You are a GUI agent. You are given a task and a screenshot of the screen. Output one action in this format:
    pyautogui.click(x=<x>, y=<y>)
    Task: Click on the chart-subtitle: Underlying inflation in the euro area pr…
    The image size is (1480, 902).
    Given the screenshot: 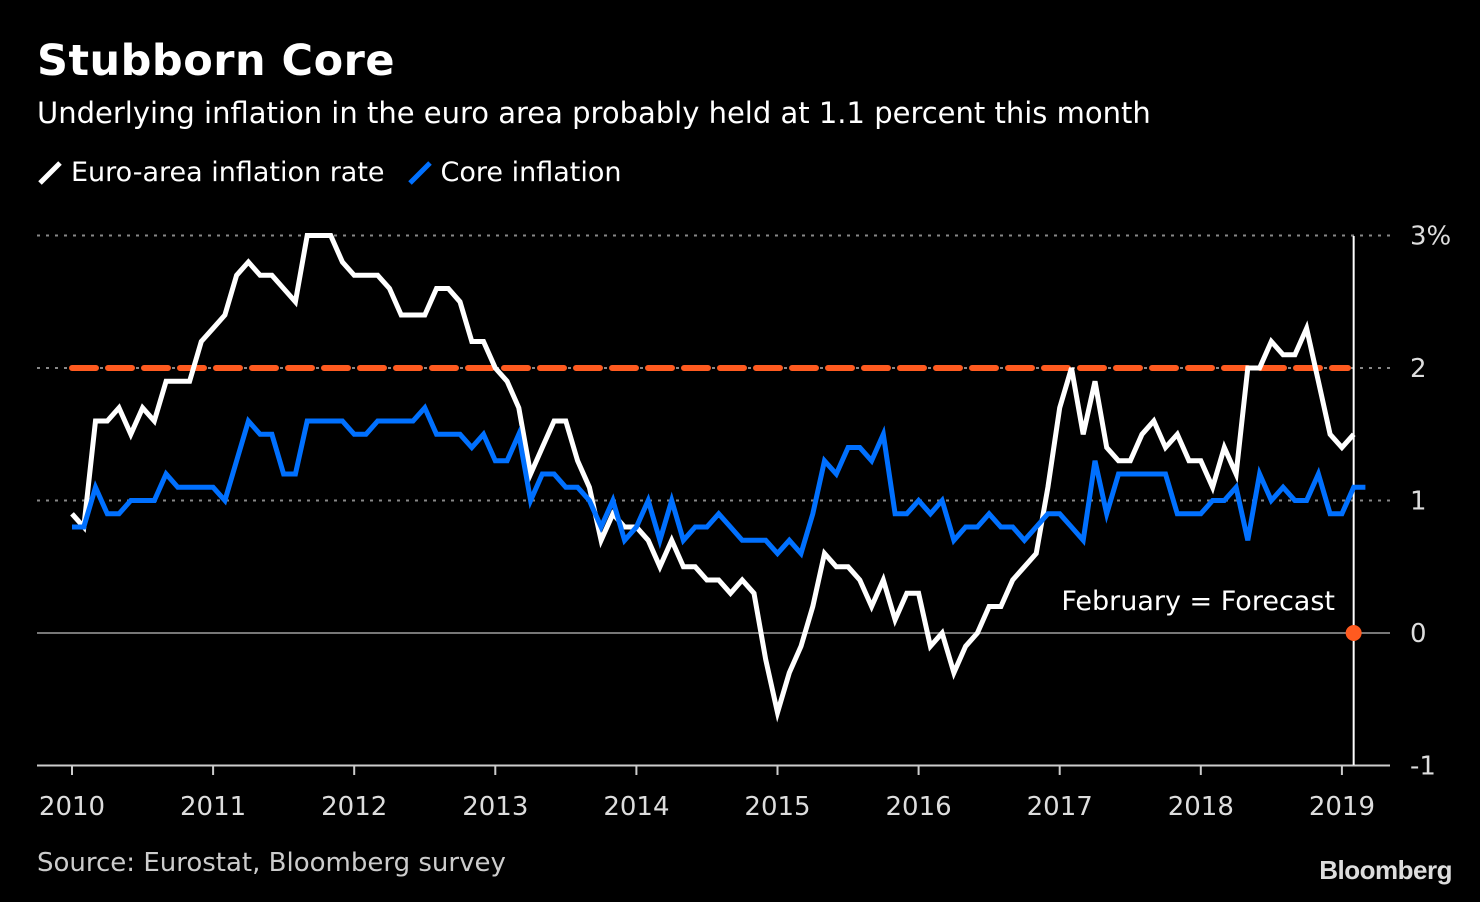 What is the action you would take?
    pyautogui.click(x=594, y=113)
    